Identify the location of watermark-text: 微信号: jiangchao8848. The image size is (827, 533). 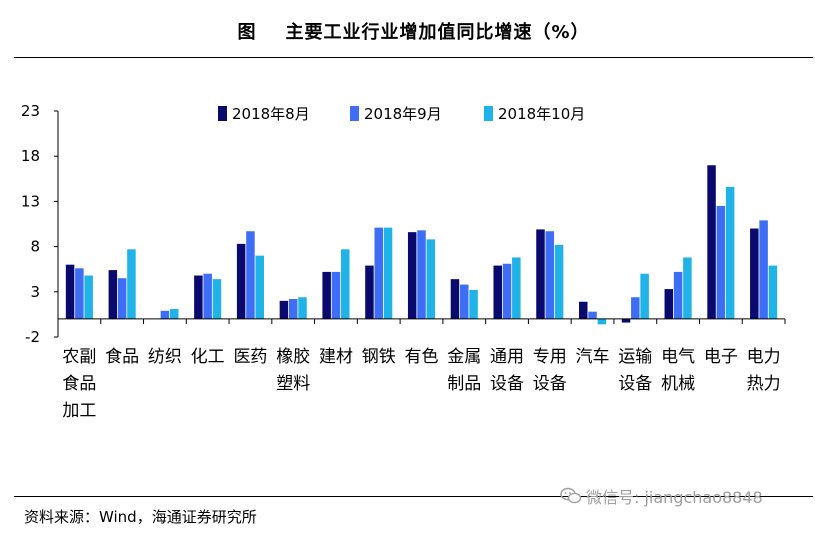
(674, 497).